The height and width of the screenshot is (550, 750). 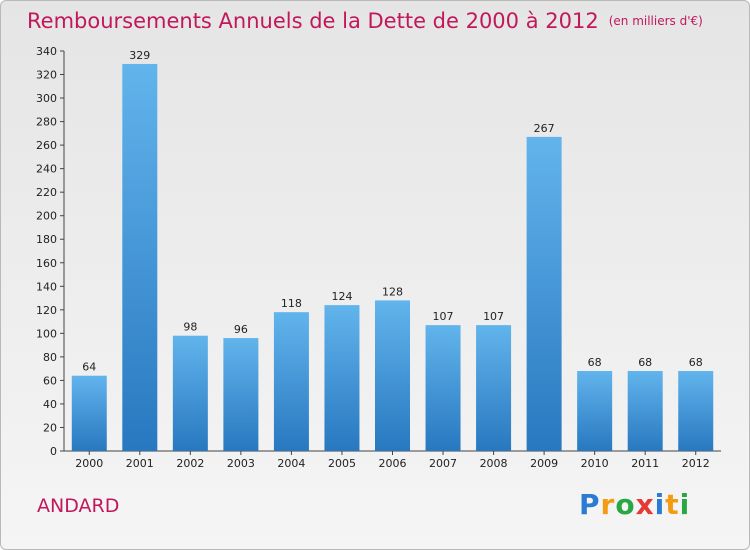 What do you see at coordinates (645, 362) in the screenshot?
I see `data-label-2011: 68` at bounding box center [645, 362].